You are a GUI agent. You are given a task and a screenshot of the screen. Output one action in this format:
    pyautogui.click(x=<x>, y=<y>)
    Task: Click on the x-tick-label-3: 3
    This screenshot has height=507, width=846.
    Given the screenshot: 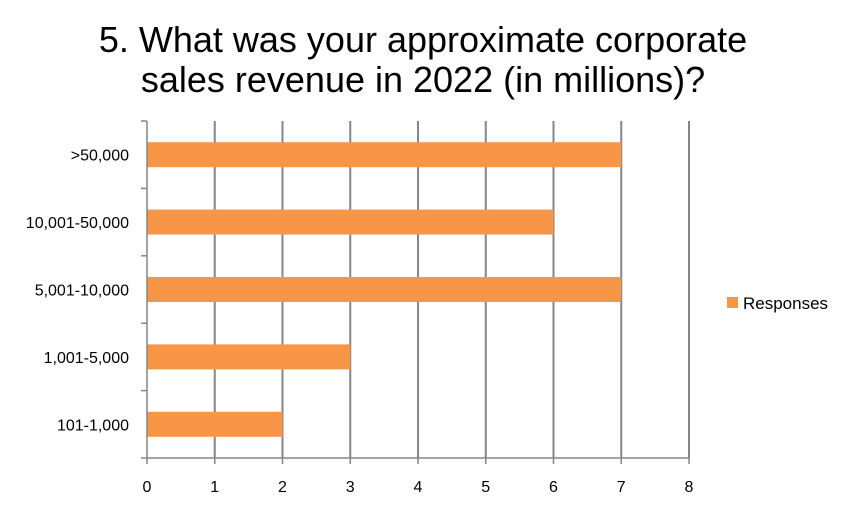 What is the action you would take?
    pyautogui.click(x=350, y=487)
    